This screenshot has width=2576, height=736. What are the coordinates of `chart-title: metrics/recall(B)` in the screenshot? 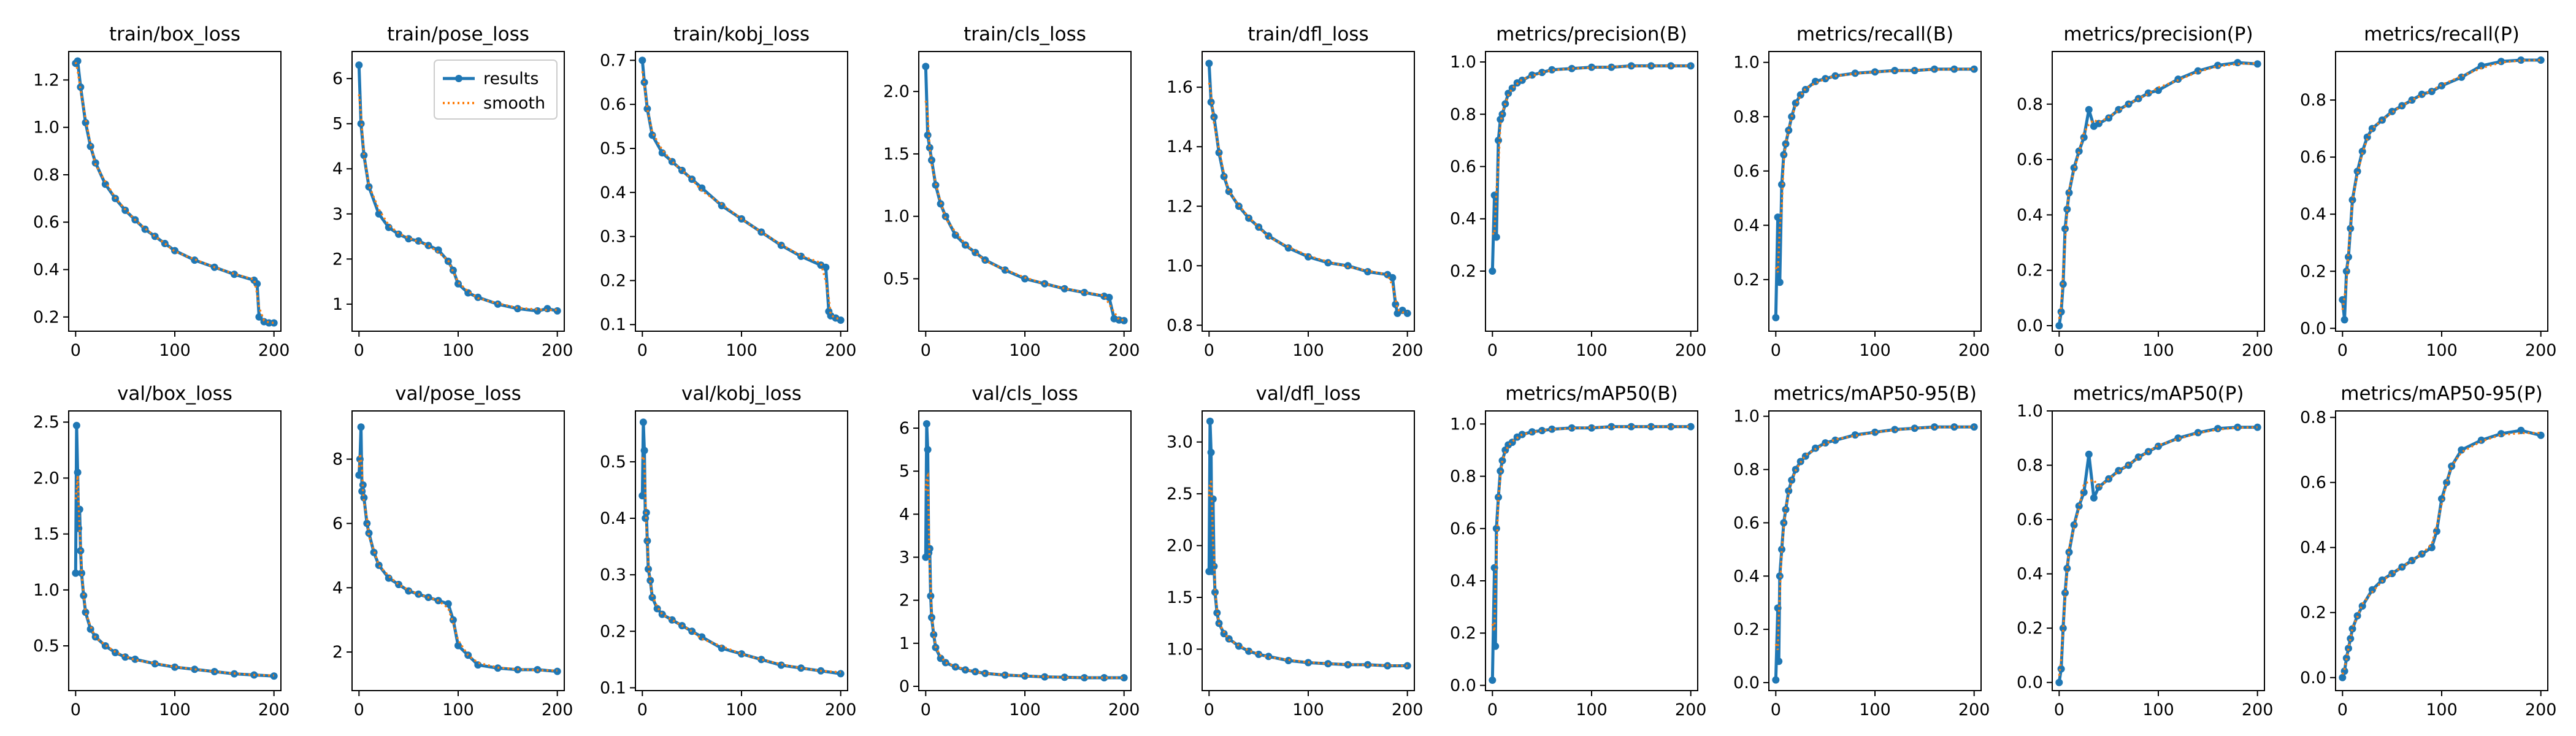 It's located at (1874, 34).